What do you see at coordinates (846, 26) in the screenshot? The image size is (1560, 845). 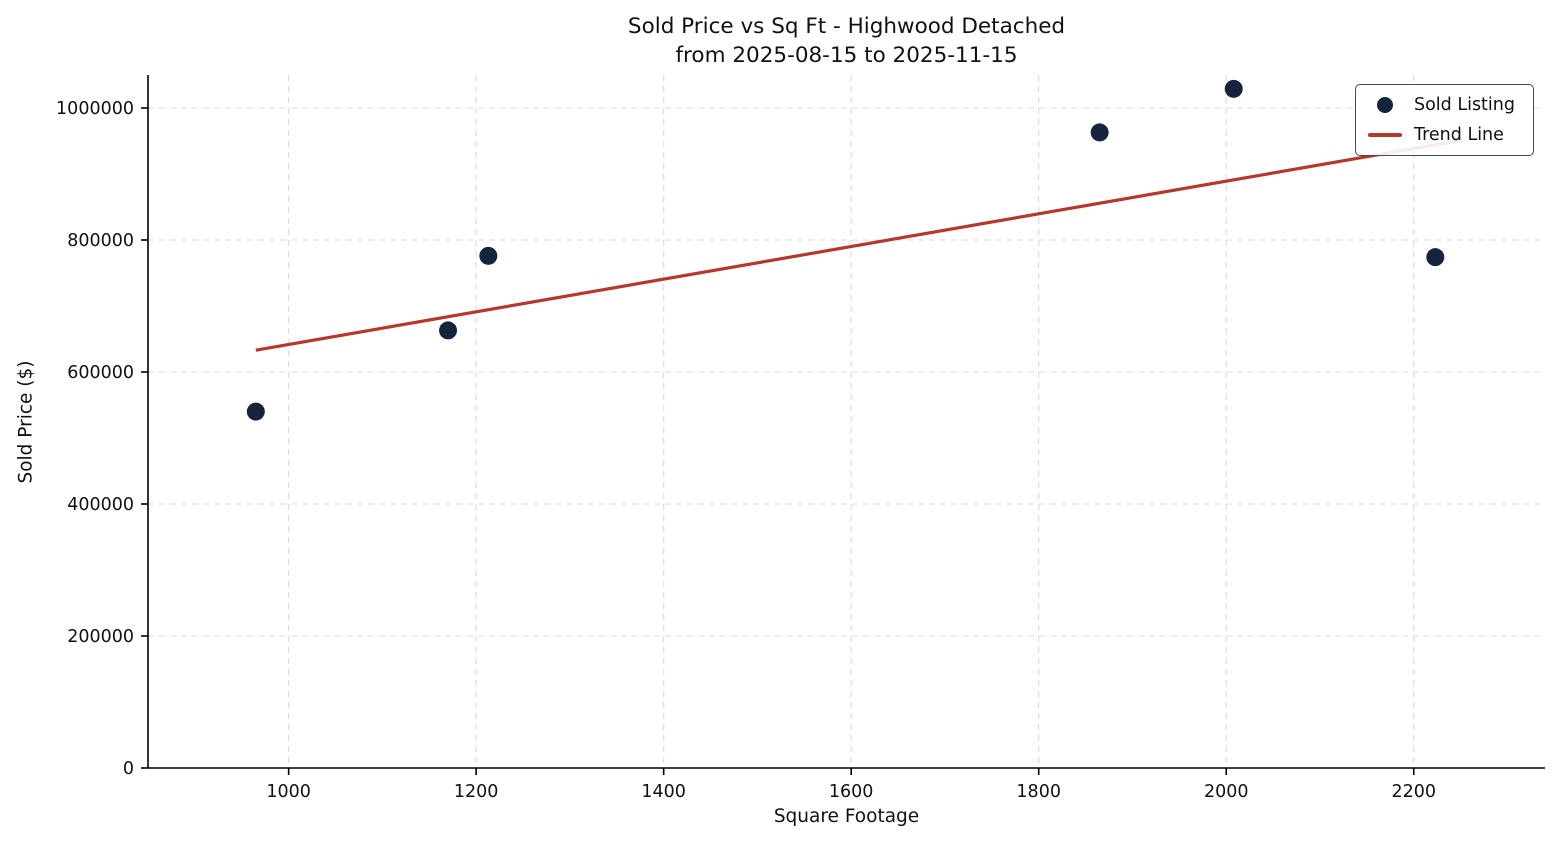 I see `chart-title-line1: Sold Price vs Sq Ft - Highwood Detached` at bounding box center [846, 26].